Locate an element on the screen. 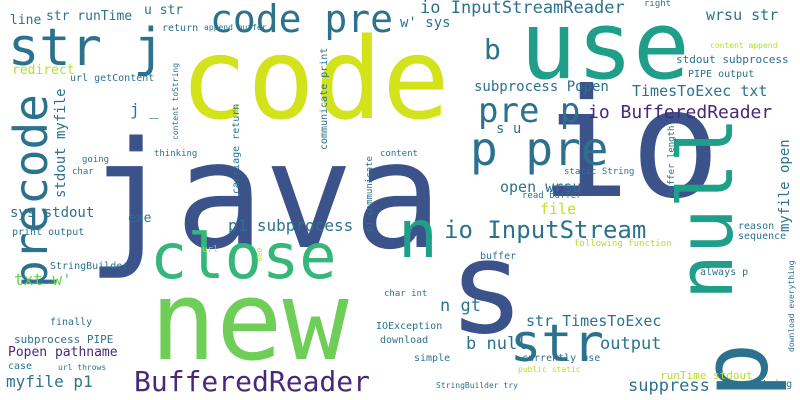 The image size is (800, 400). word-myfile-p1: myfile p1 is located at coordinates (49, 381).